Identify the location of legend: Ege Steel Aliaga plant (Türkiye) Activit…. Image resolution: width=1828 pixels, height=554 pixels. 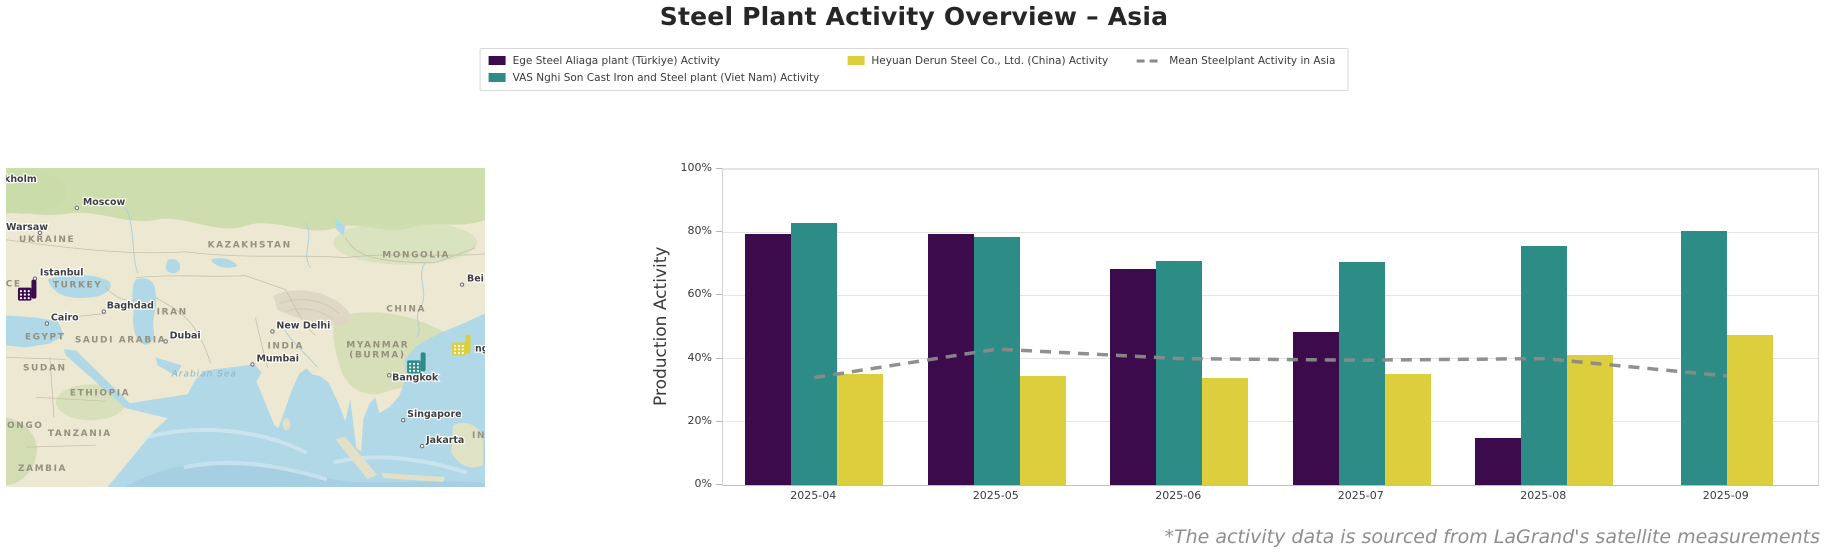
(914, 69).